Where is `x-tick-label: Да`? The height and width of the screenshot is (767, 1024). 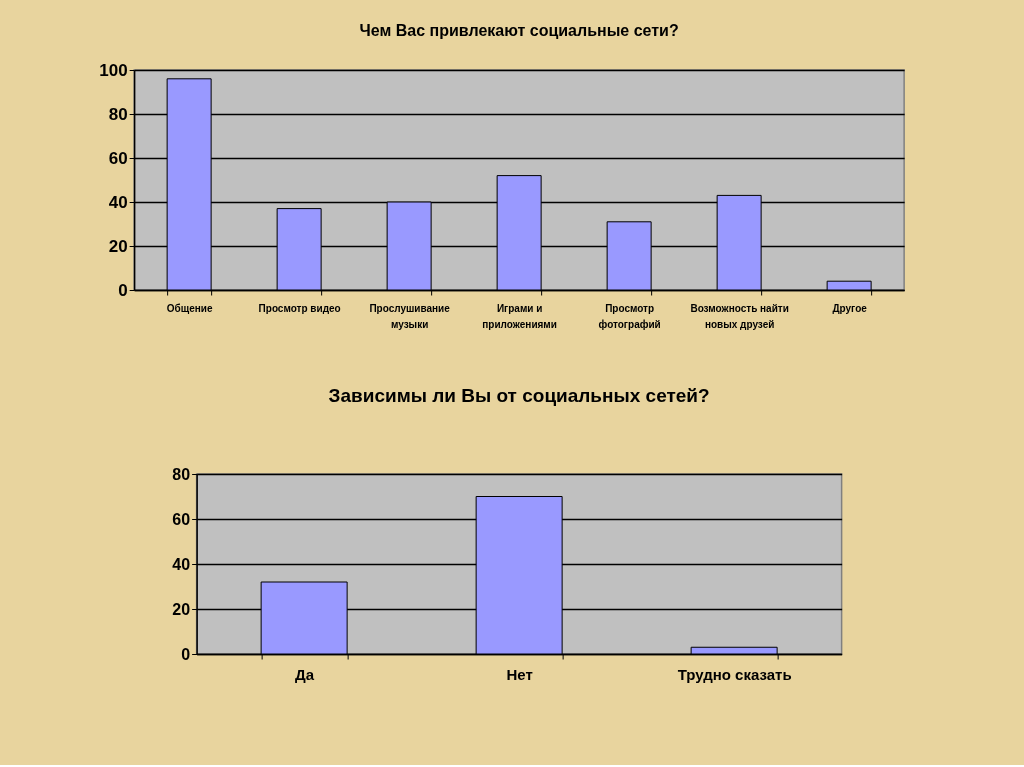
x-tick-label: Да is located at coordinates (305, 674).